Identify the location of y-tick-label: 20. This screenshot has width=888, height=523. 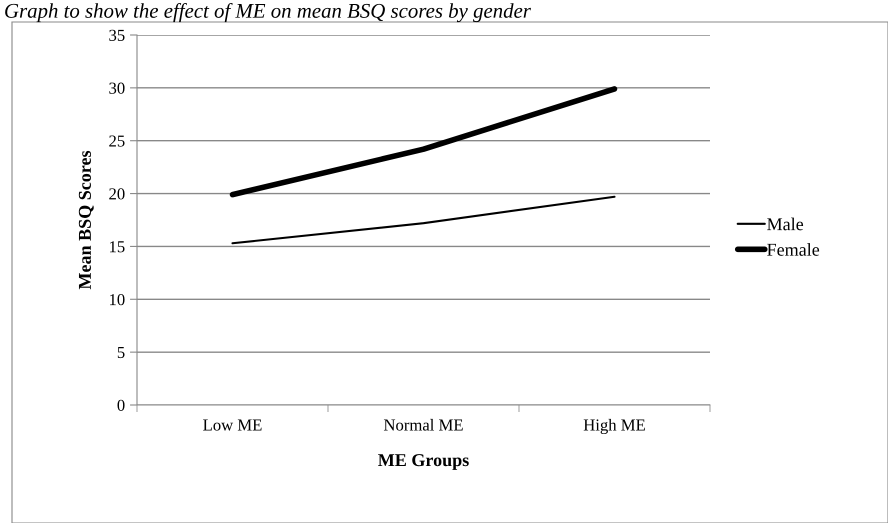
(117, 194).